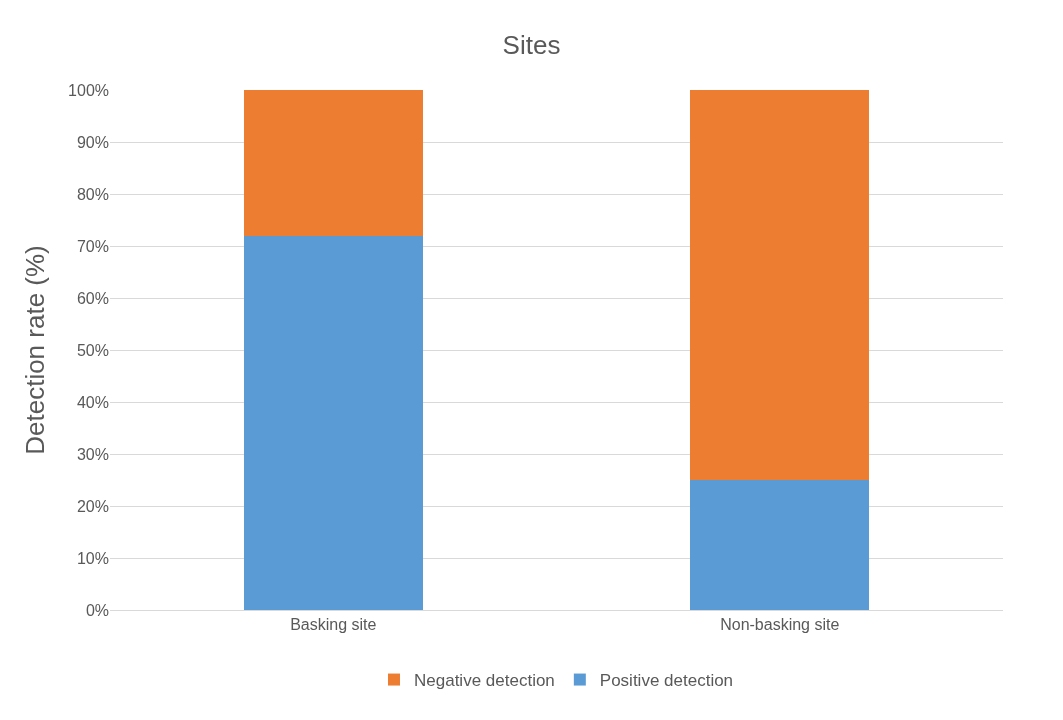  What do you see at coordinates (92, 246) in the screenshot?
I see `y-tick-label: 70%` at bounding box center [92, 246].